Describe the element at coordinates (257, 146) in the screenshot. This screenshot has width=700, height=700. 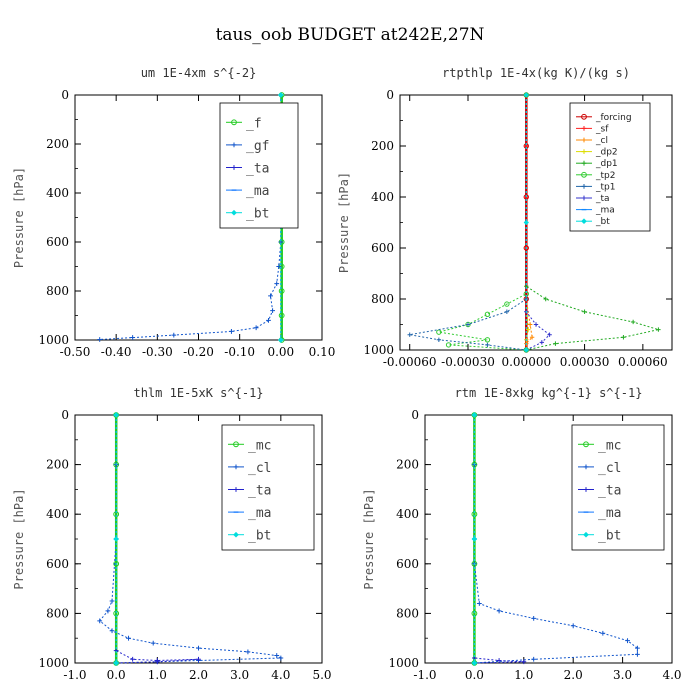
I see `legend-label: _gf` at that location.